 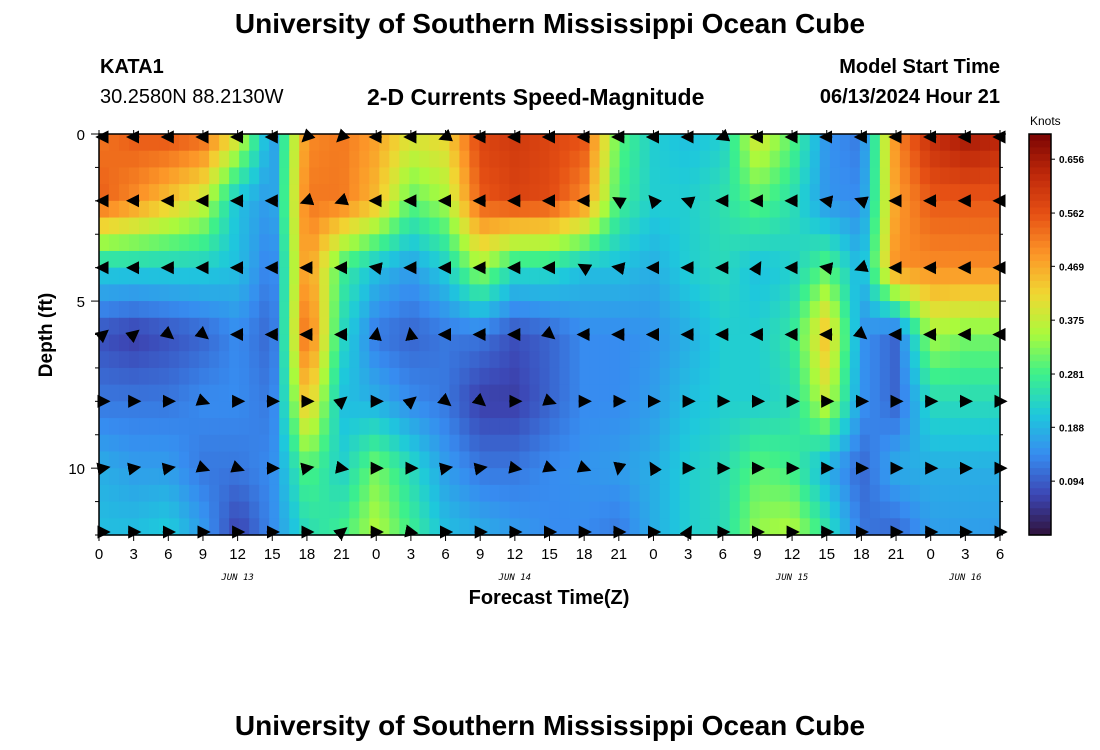 What do you see at coordinates (515, 578) in the screenshot?
I see `date-label: JUN 14` at bounding box center [515, 578].